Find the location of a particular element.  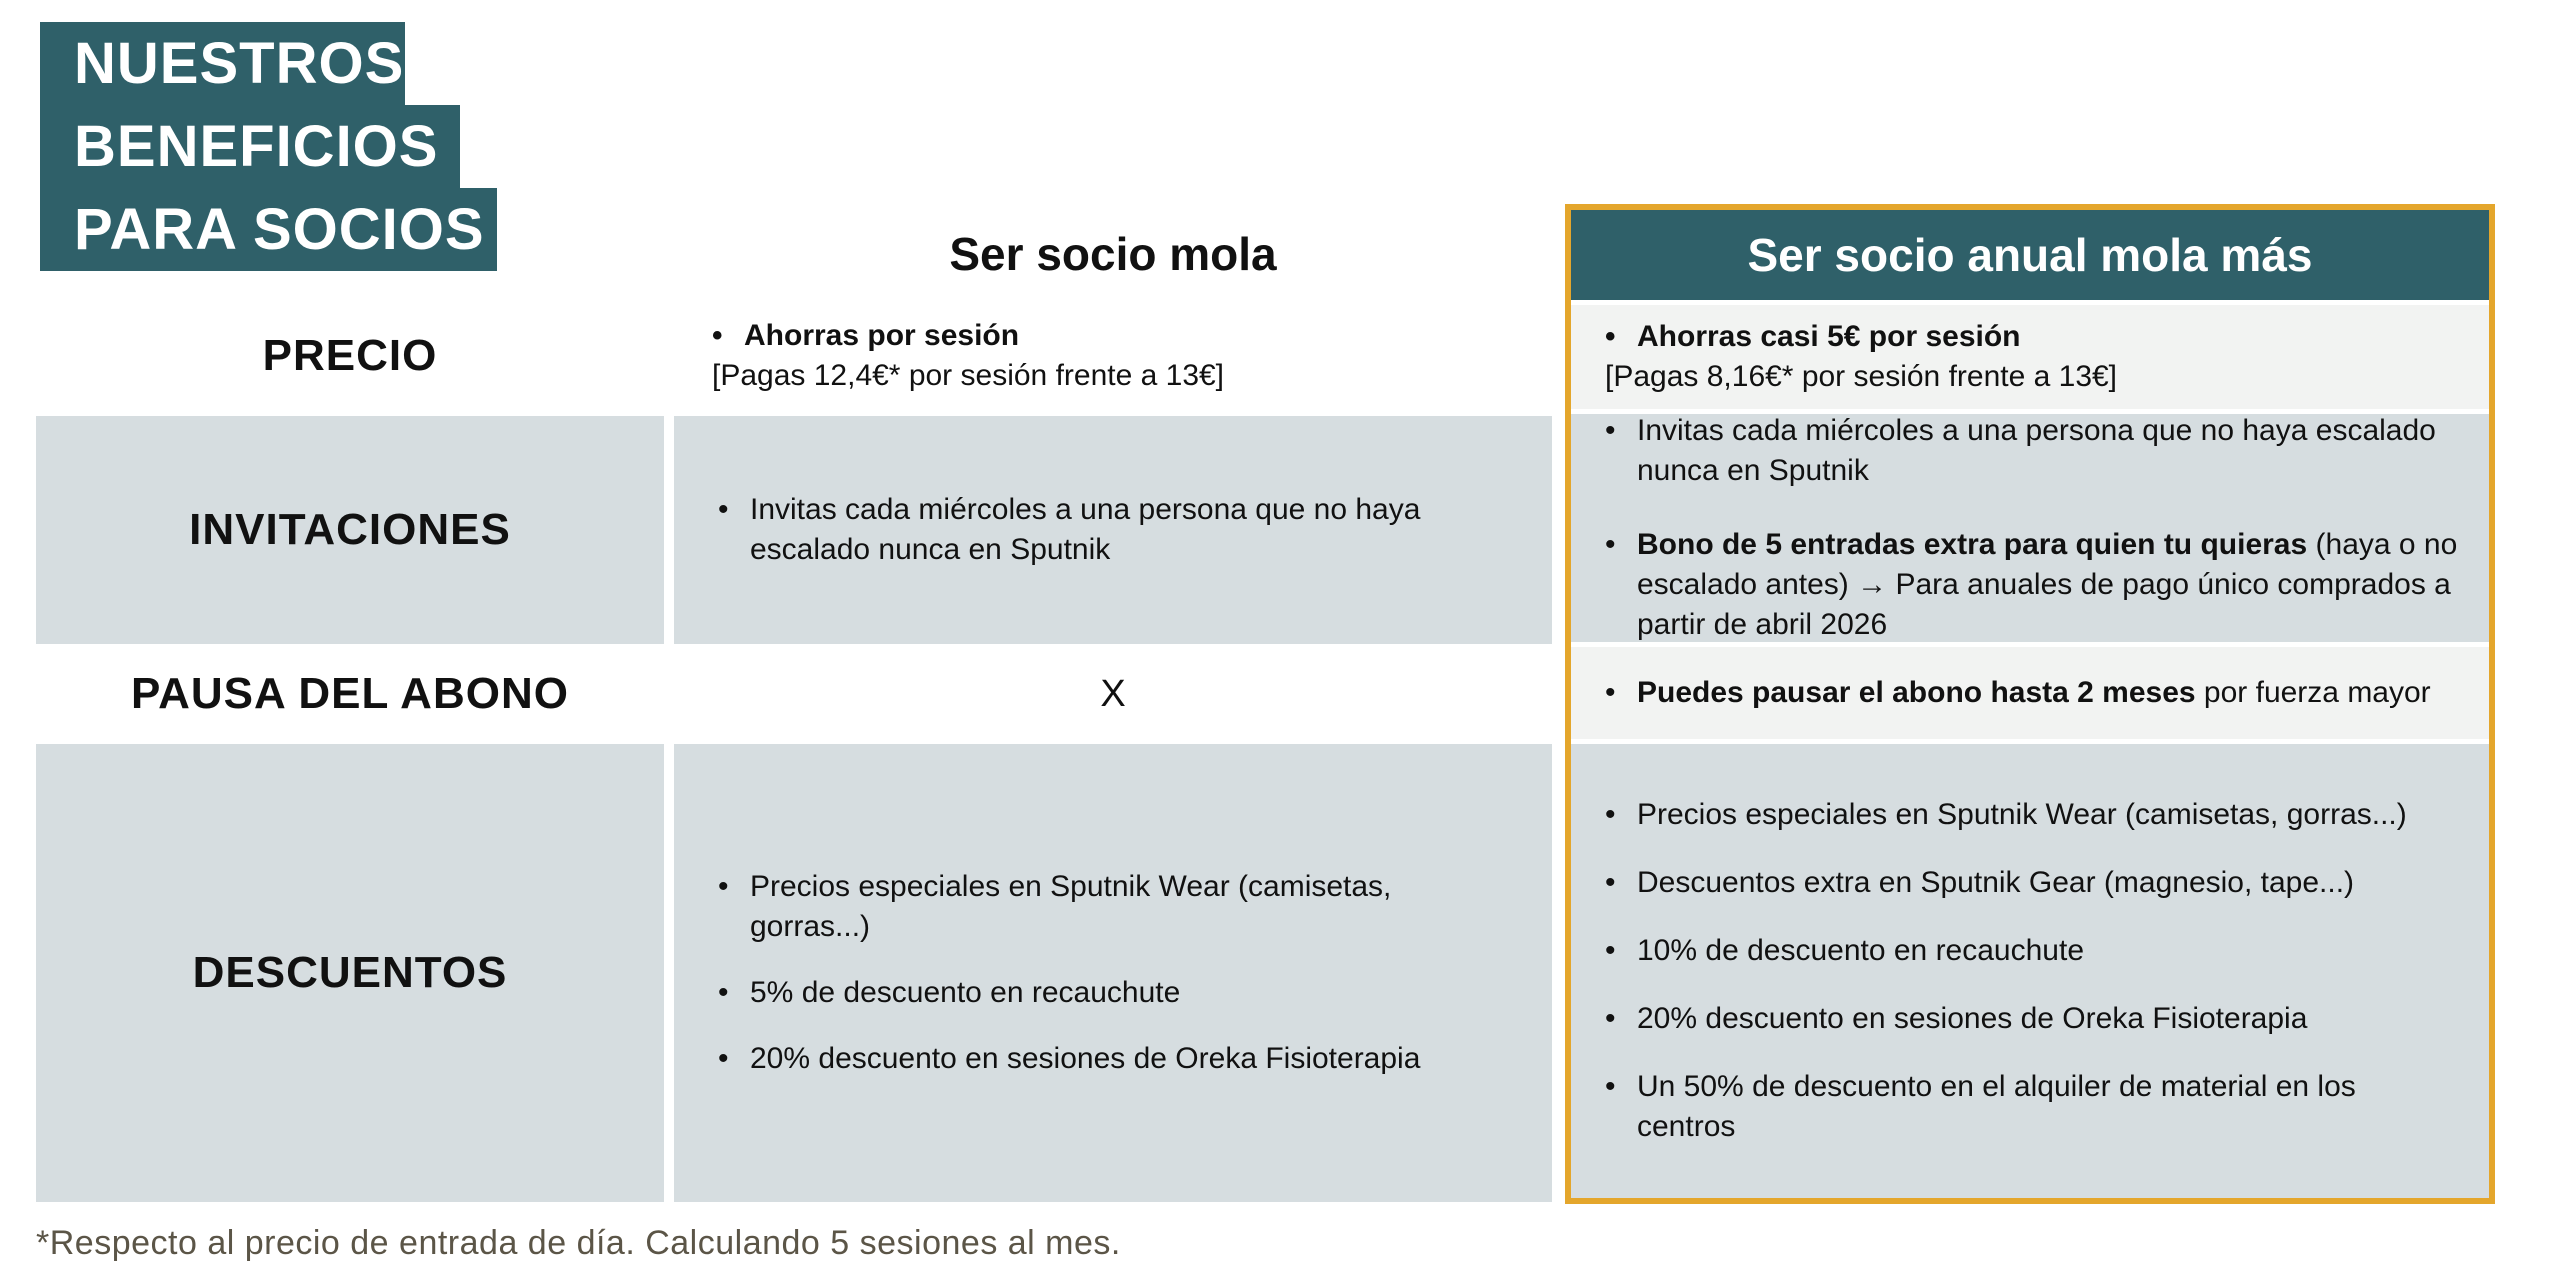

bullet-item: Ahorras por sesión is located at coordinates (1128, 336).